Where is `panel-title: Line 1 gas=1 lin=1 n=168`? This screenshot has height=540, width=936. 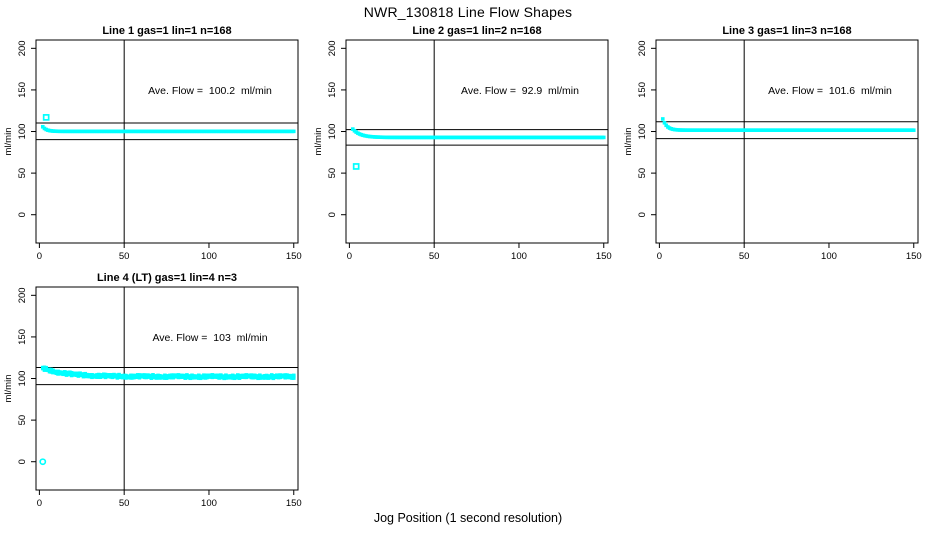 panel-title: Line 1 gas=1 lin=1 n=168 is located at coordinates (166, 31).